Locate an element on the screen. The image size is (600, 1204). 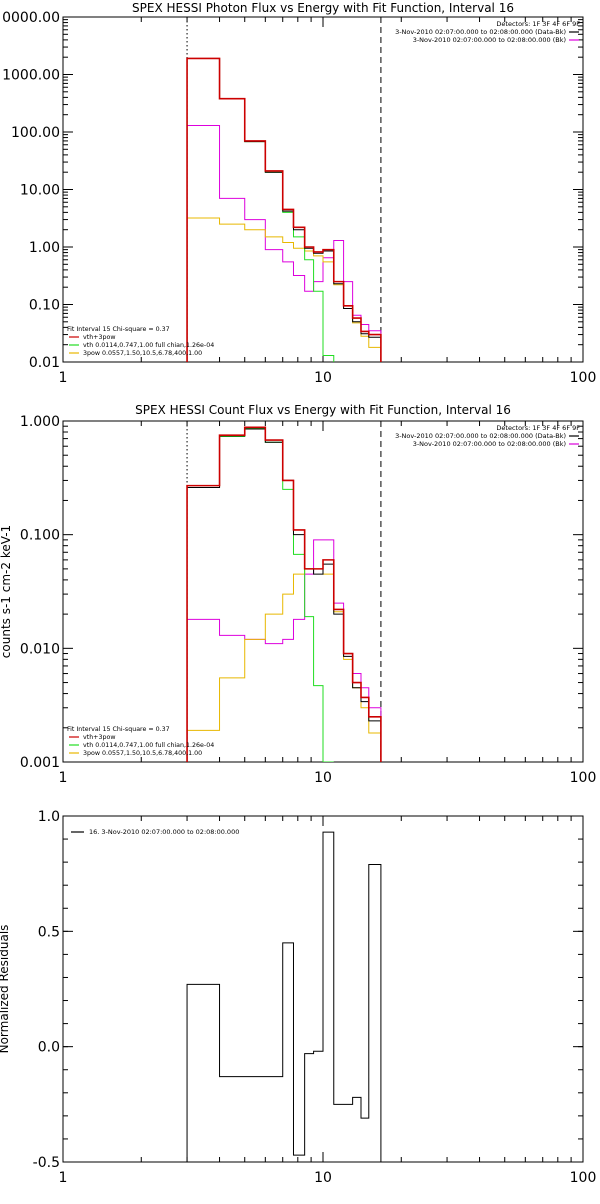
series-line-data is located at coordinates (284, 595).